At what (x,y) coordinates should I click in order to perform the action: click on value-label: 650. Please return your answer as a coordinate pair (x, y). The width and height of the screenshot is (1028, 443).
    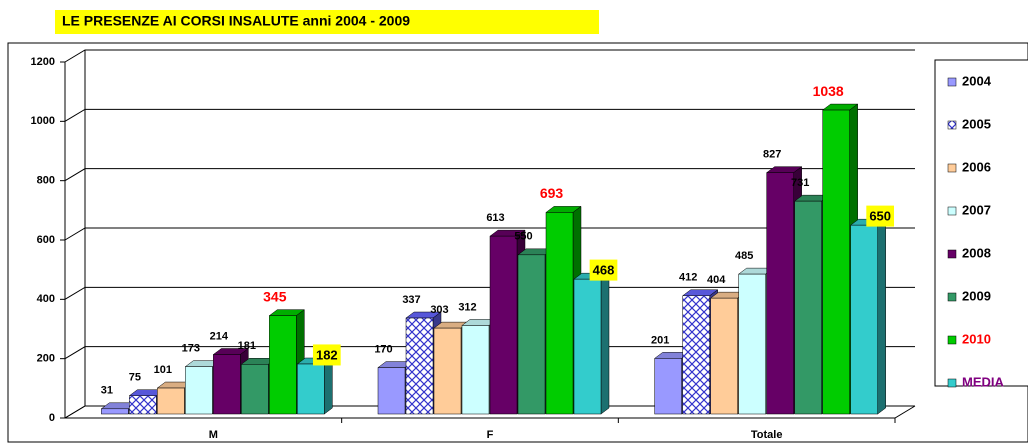
    Looking at the image, I should click on (880, 216).